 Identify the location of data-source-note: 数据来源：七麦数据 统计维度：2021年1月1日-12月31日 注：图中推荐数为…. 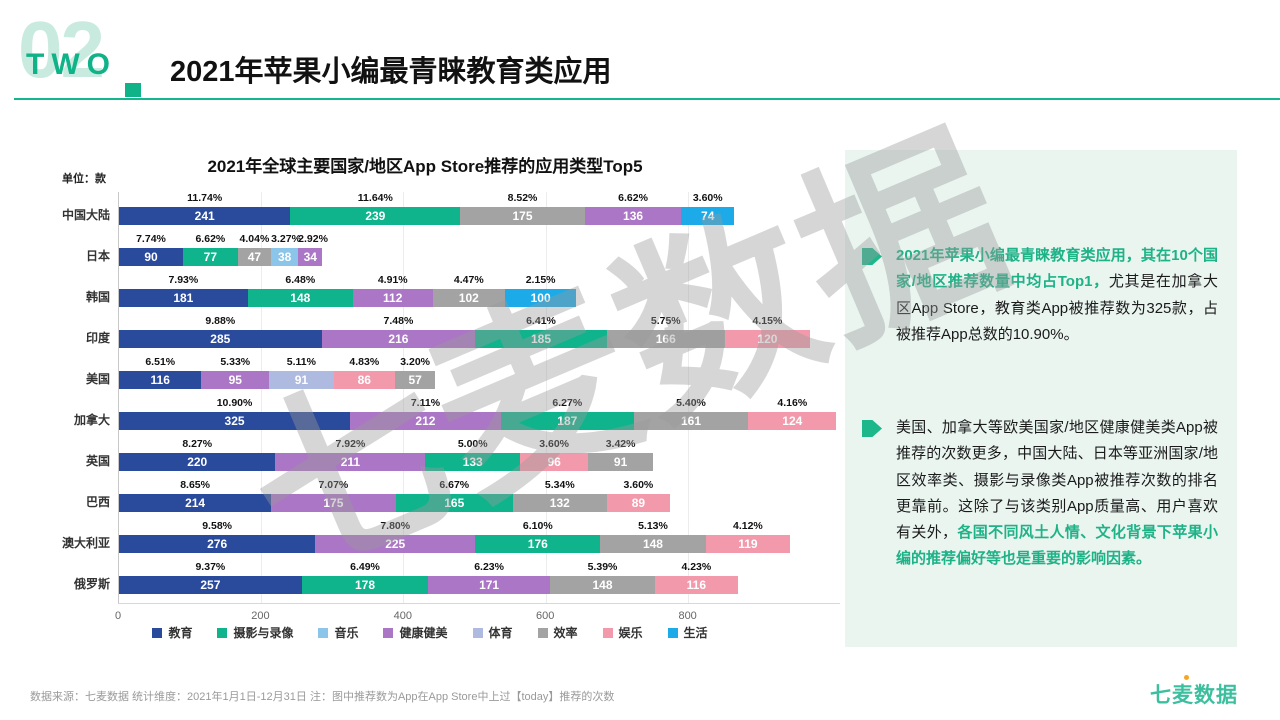
(322, 697).